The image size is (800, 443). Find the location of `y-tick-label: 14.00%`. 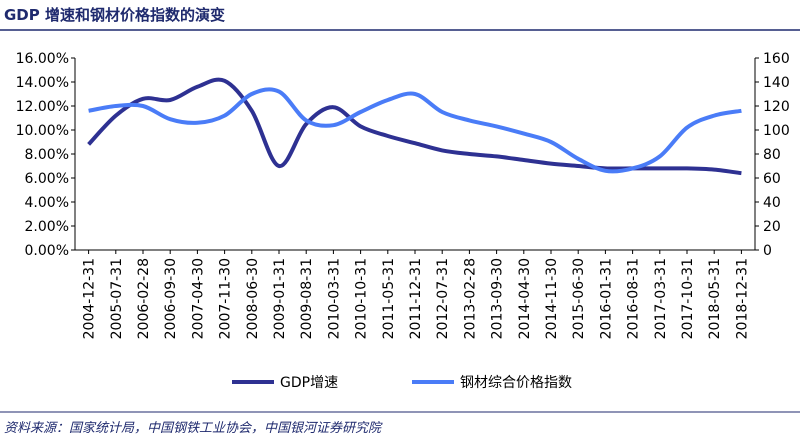

y-tick-label: 14.00% is located at coordinates (42, 83).